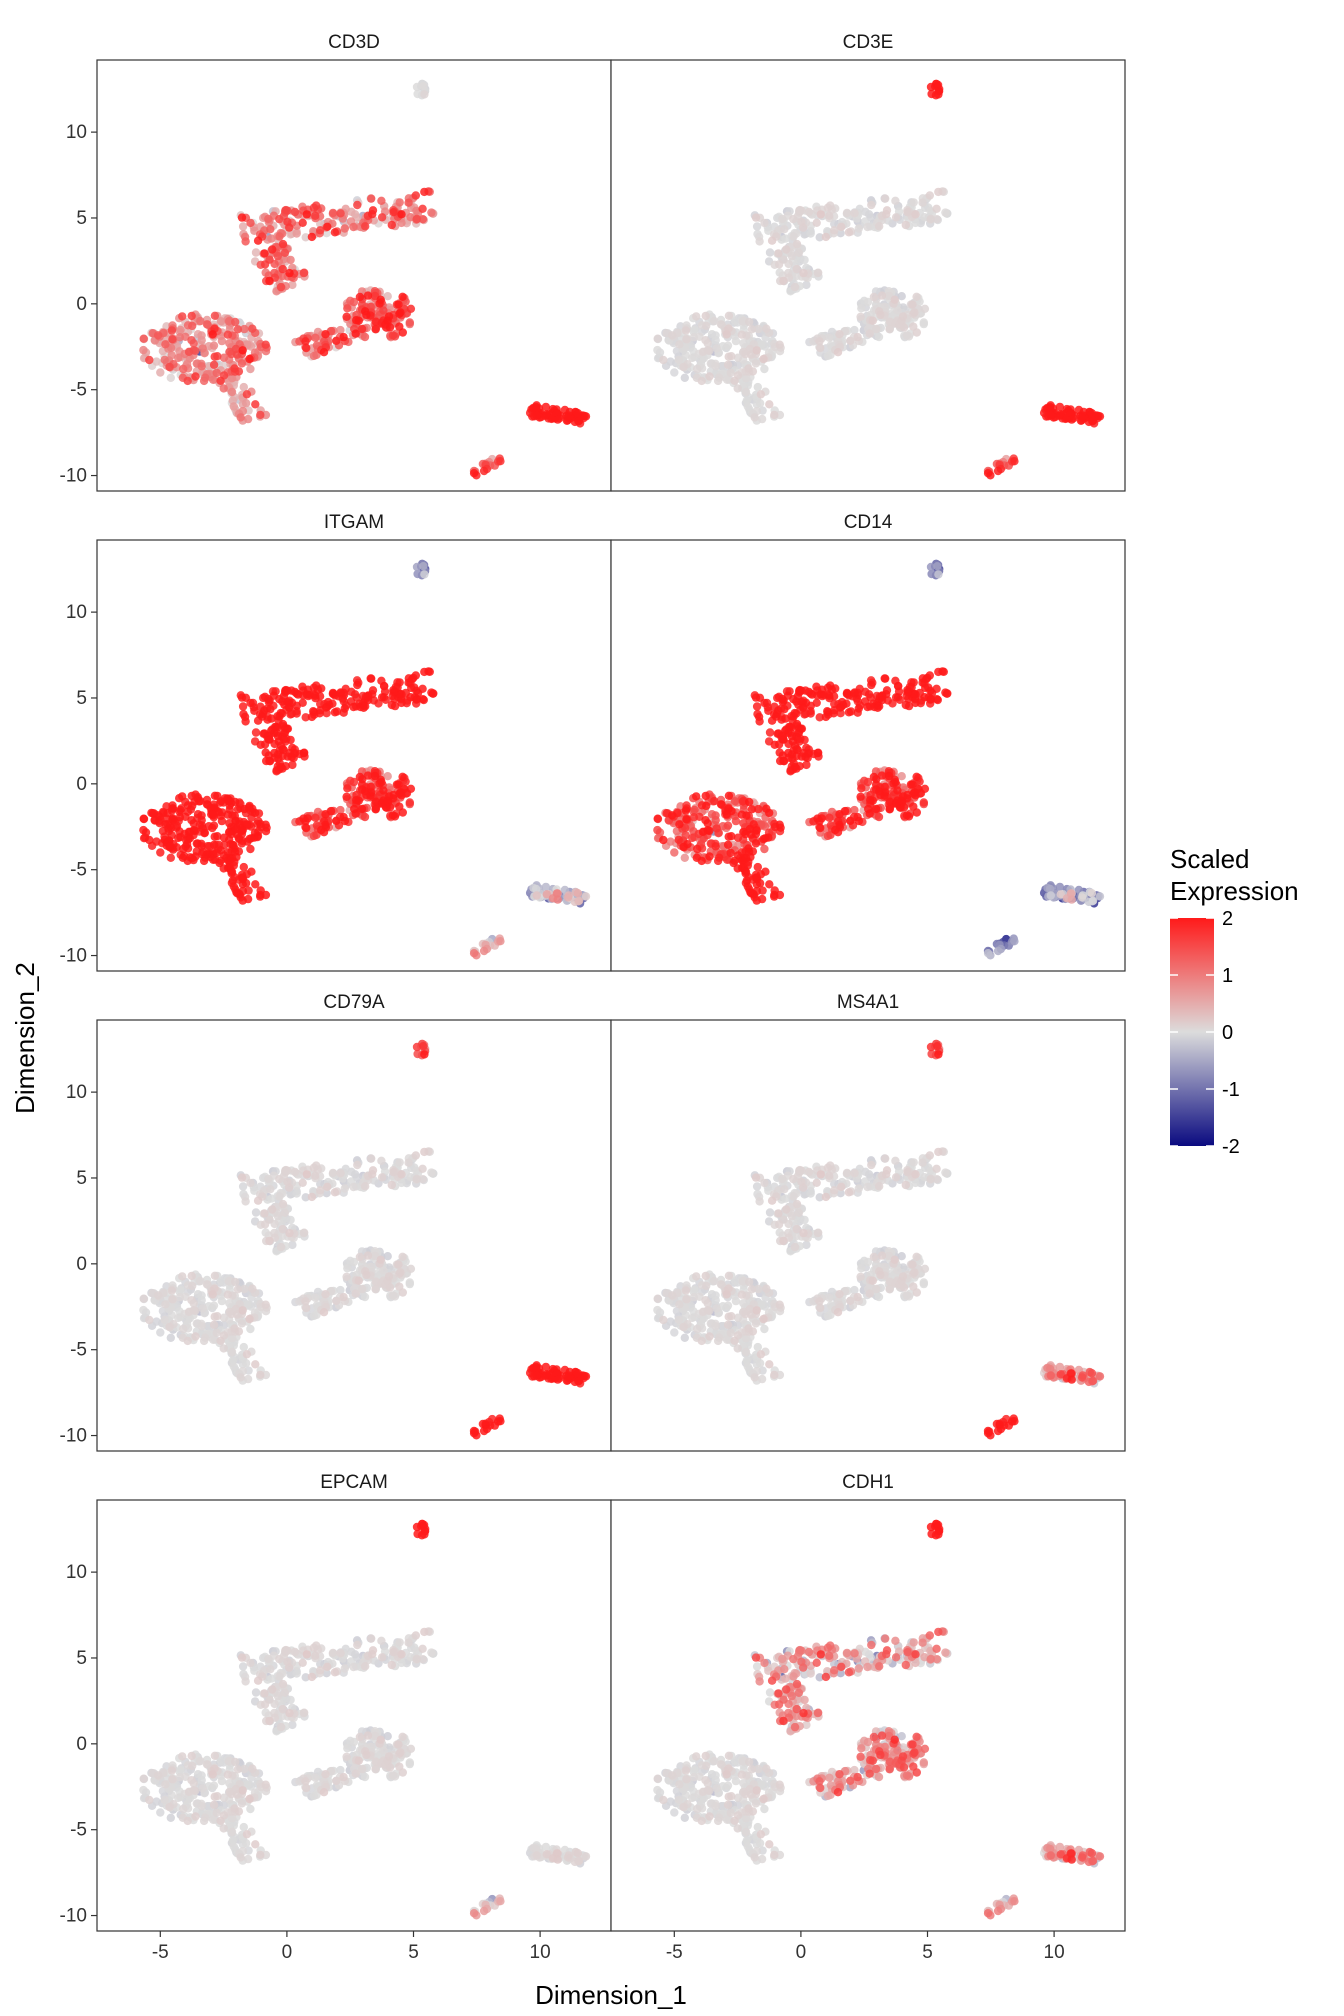 This screenshot has height=2016, width=1344. Describe the element at coordinates (879, 759) in the screenshot. I see `cell-points` at that location.